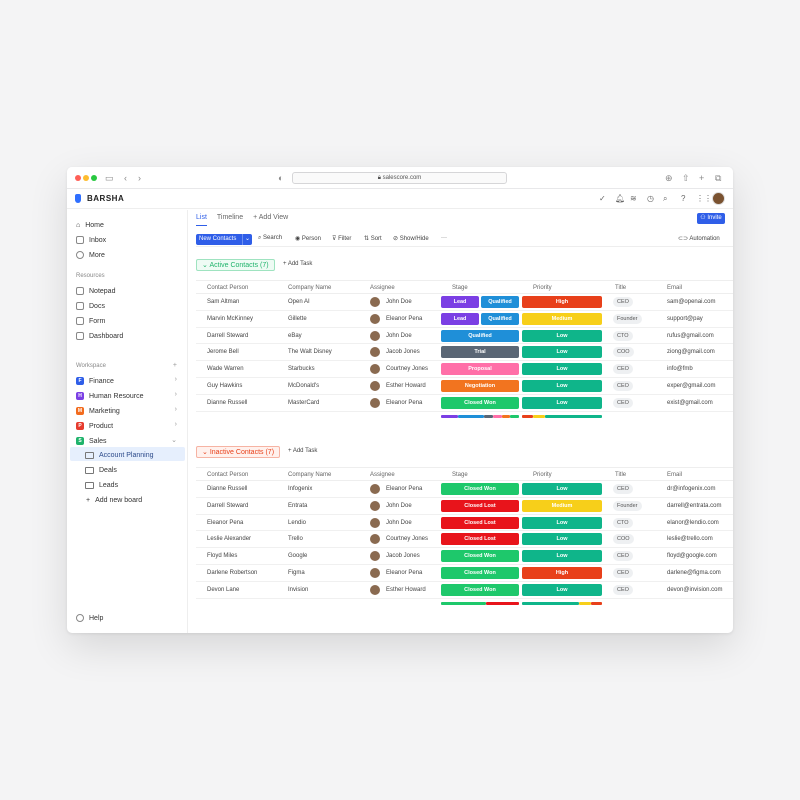 This screenshot has height=800, width=800. I want to click on sidebar-item-inbox: Inbox, so click(91, 240).